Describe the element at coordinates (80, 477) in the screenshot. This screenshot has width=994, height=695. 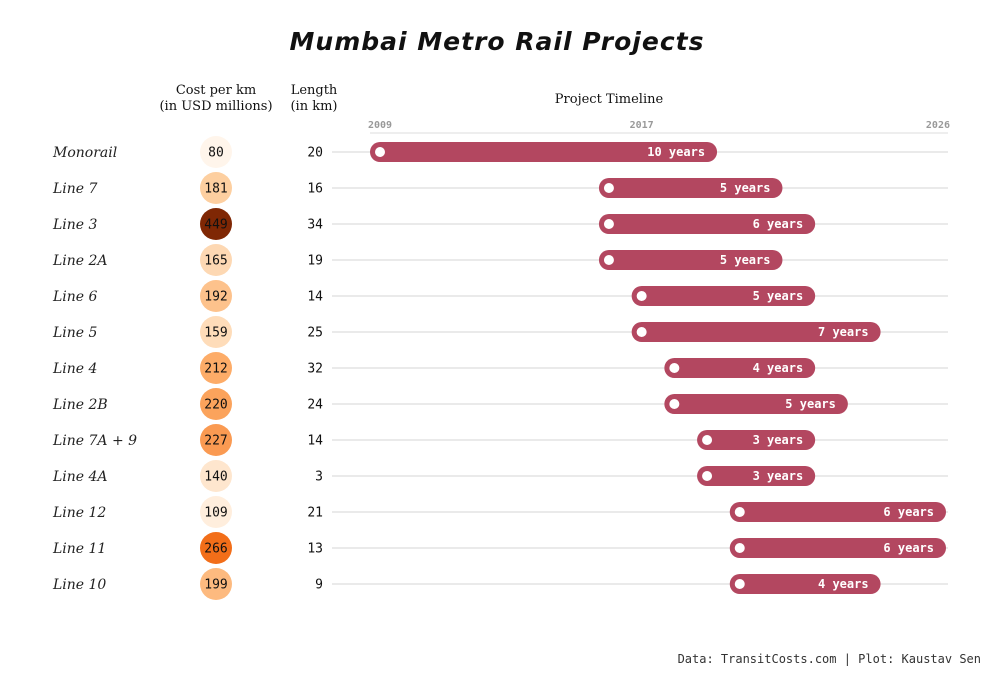
I see `row-label: Line 4A` at that location.